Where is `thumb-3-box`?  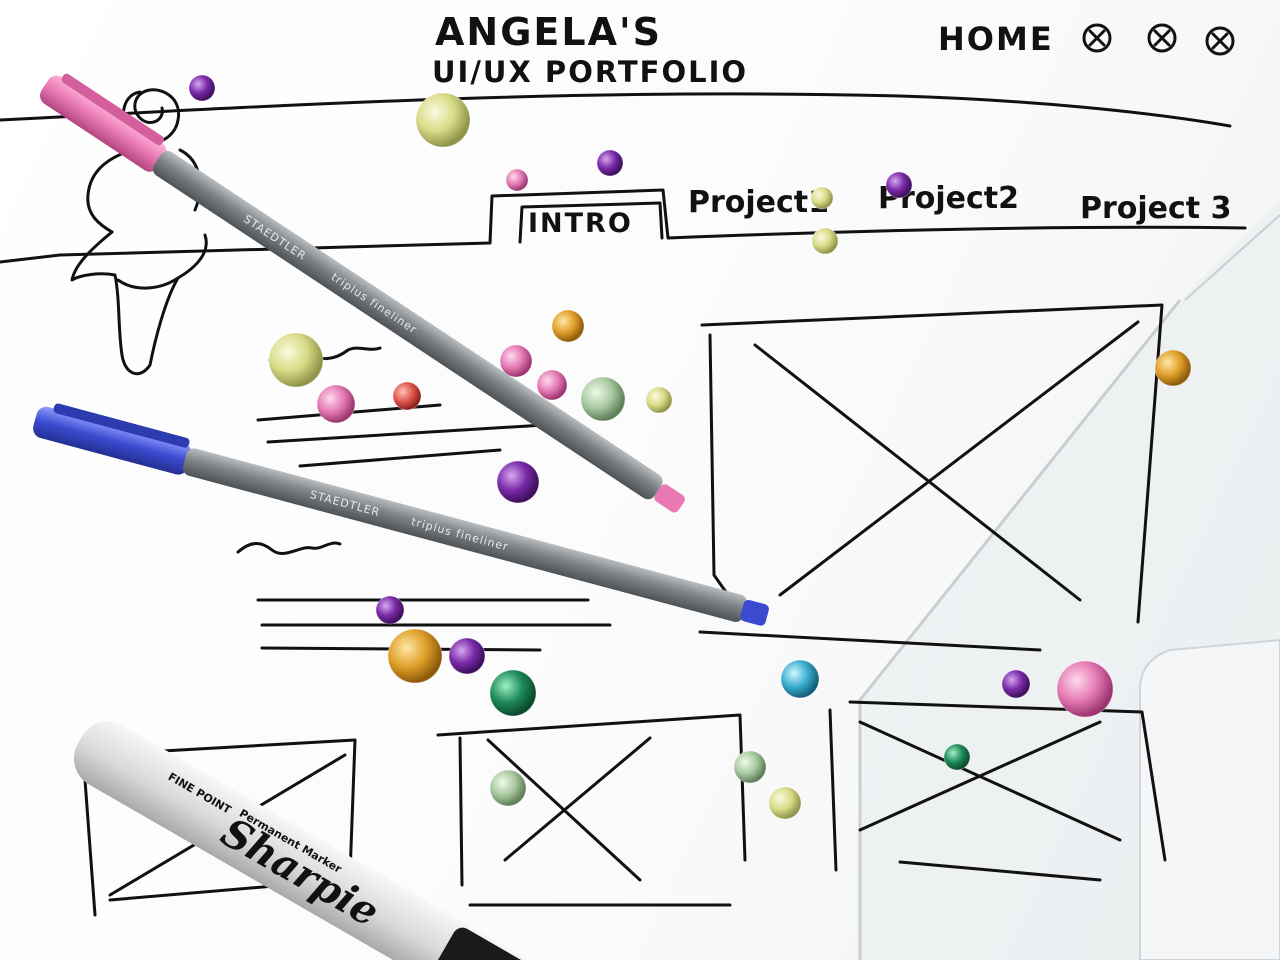
thumb-3-box is located at coordinates (997, 791).